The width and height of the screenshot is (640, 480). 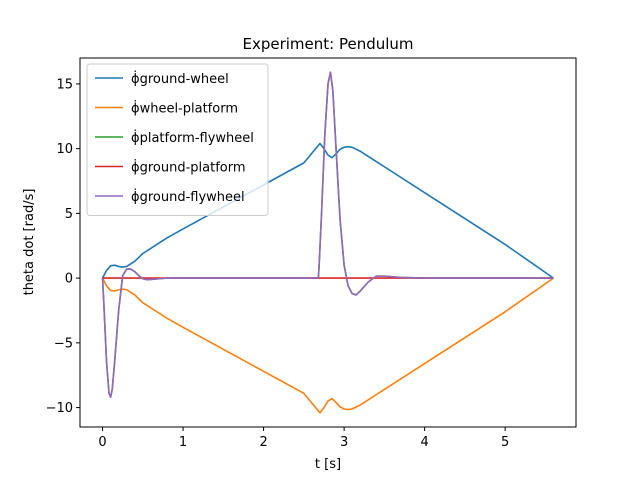 What do you see at coordinates (69, 214) in the screenshot?
I see `y-tick-label: 5` at bounding box center [69, 214].